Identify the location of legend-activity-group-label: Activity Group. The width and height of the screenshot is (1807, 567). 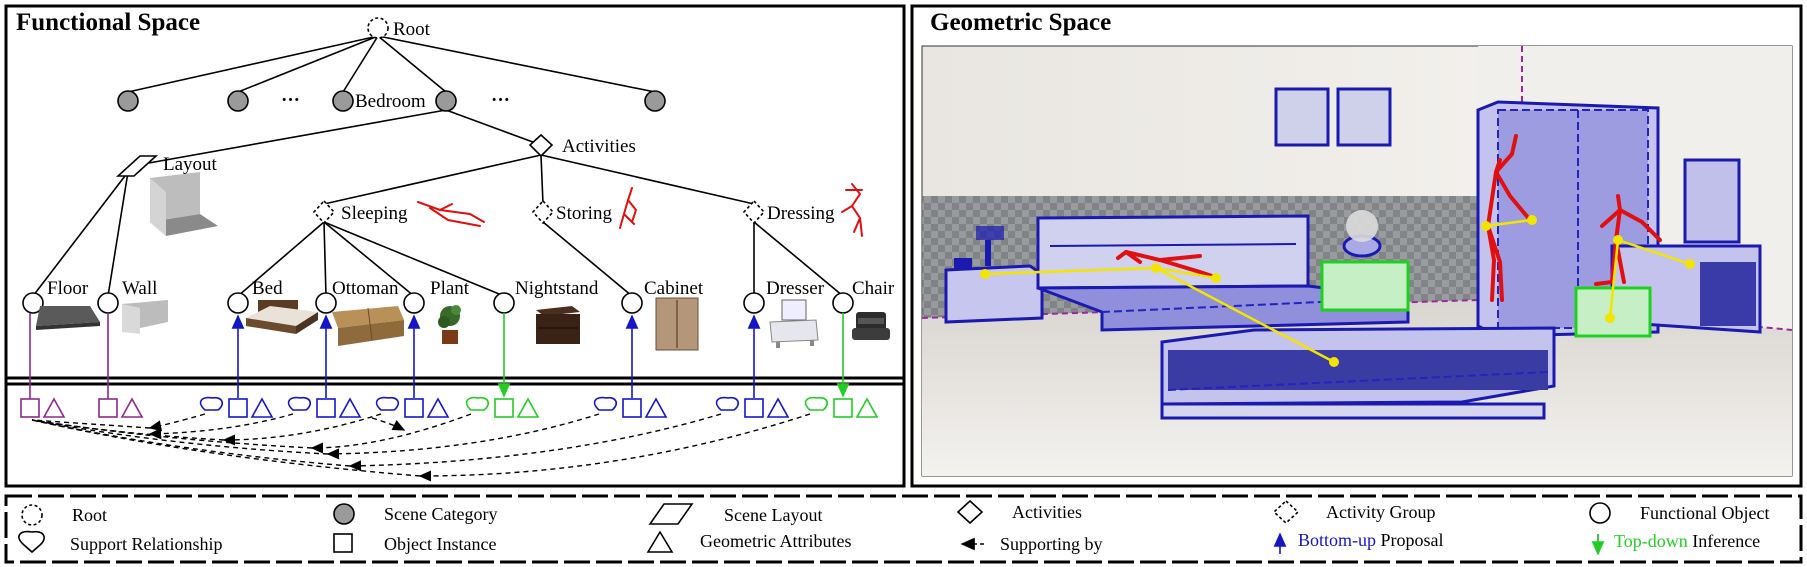
(1381, 512).